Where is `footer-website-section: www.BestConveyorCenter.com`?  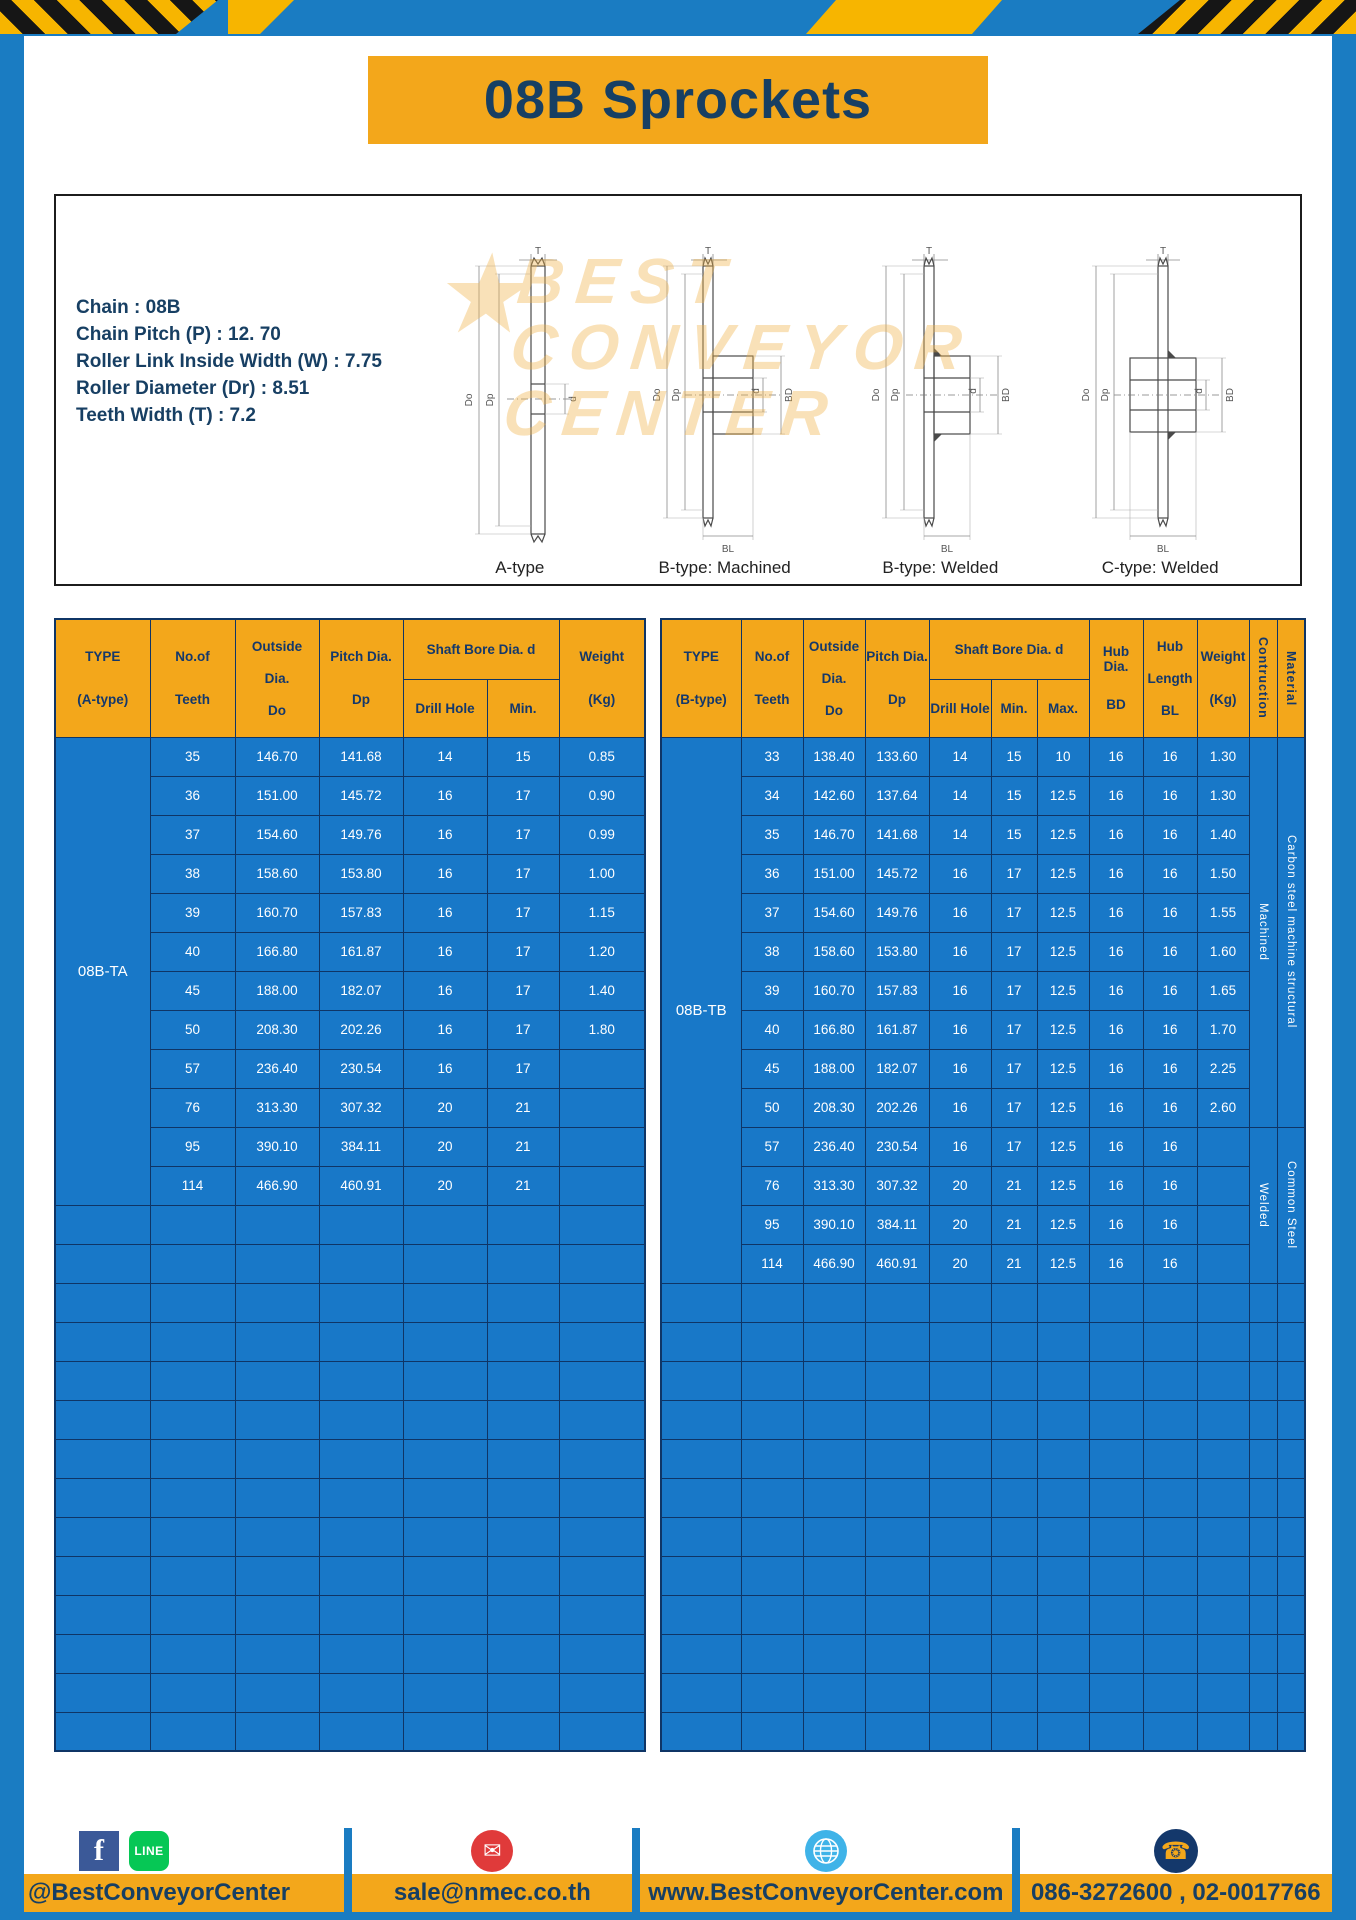
footer-website-section: www.BestConveyorCenter.com is located at coordinates (822, 1870).